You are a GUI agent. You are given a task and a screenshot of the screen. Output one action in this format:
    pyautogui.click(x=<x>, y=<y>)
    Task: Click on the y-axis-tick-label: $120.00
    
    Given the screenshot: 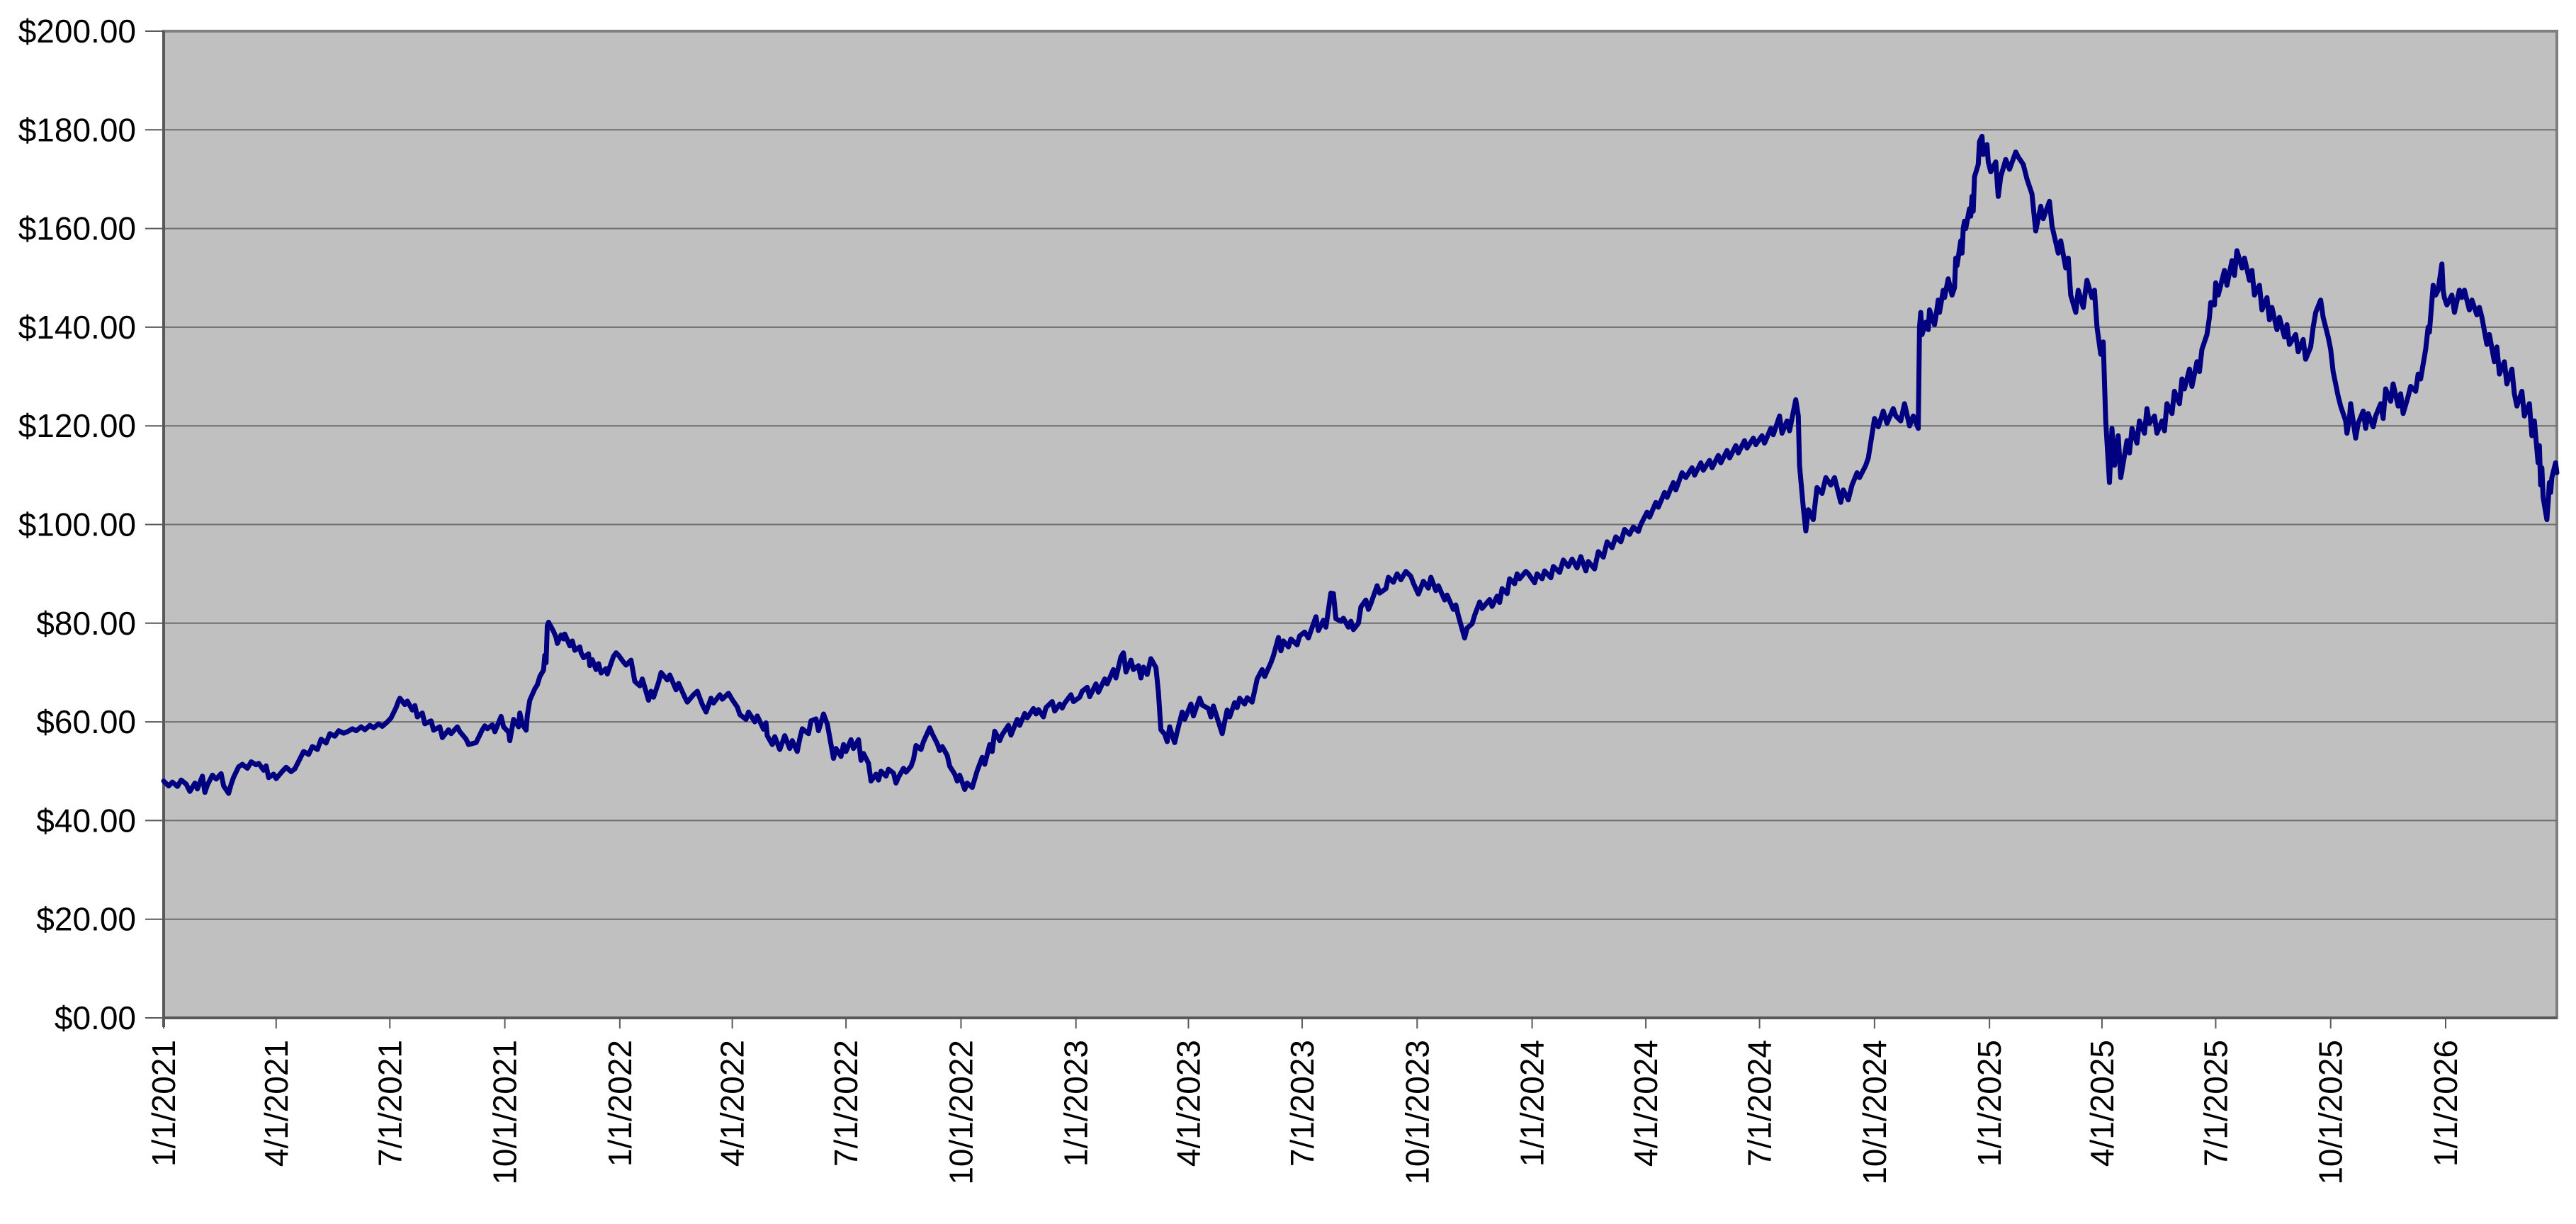 What is the action you would take?
    pyautogui.click(x=77, y=426)
    